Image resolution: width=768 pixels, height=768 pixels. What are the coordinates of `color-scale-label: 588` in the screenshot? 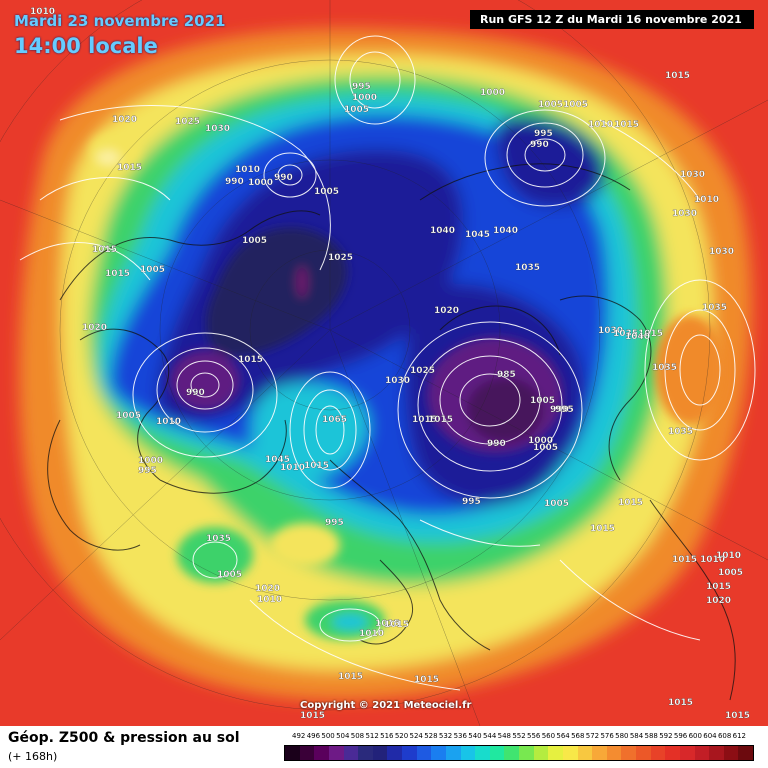 It's located at (651, 736).